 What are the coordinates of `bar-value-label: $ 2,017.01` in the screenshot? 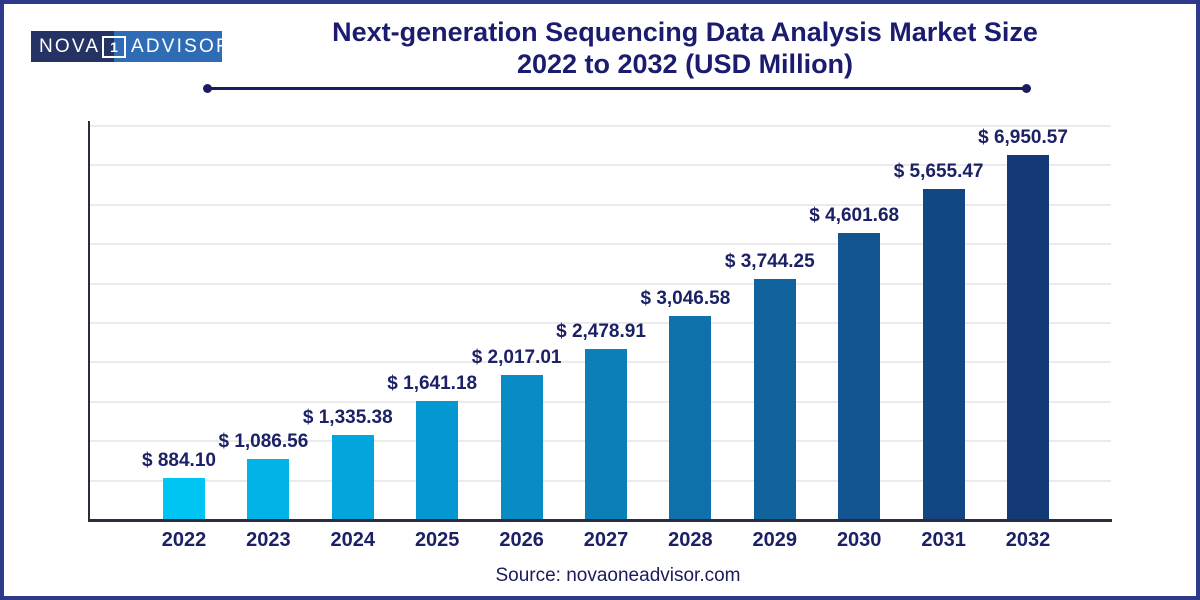 It's located at (516, 357).